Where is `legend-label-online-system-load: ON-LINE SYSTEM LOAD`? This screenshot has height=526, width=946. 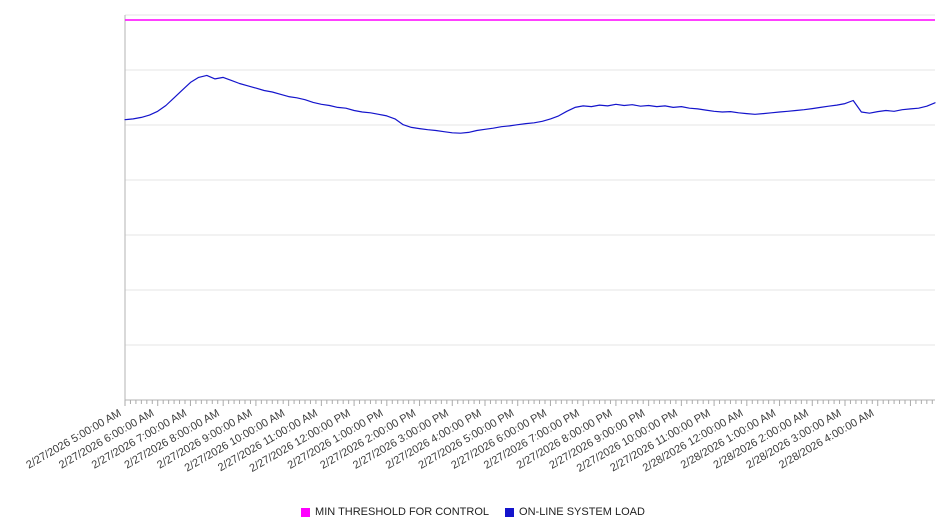 legend-label-online-system-load: ON-LINE SYSTEM LOAD is located at coordinates (582, 512).